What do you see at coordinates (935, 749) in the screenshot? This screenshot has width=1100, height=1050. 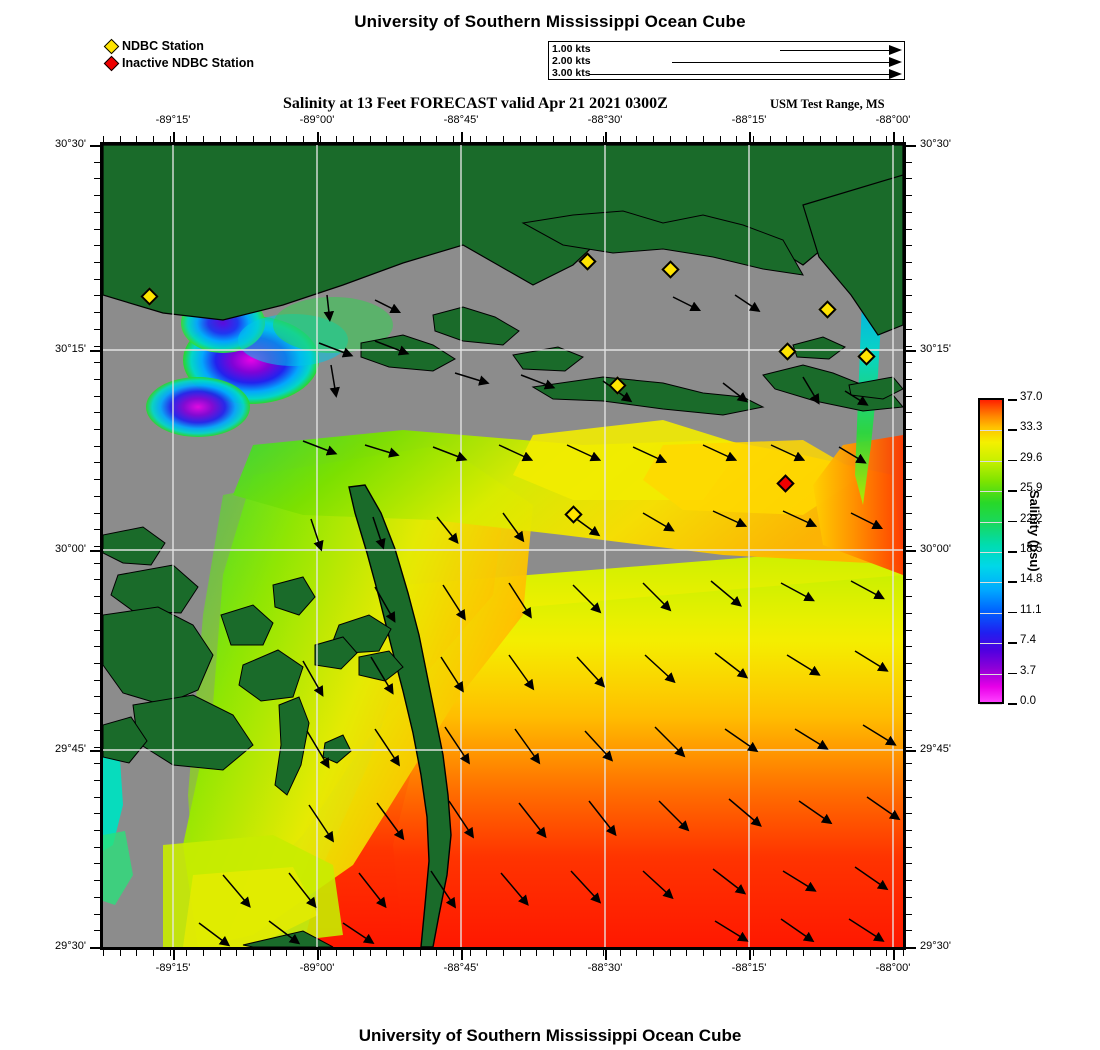 I see `y-axis-label-right: 29°45'` at bounding box center [935, 749].